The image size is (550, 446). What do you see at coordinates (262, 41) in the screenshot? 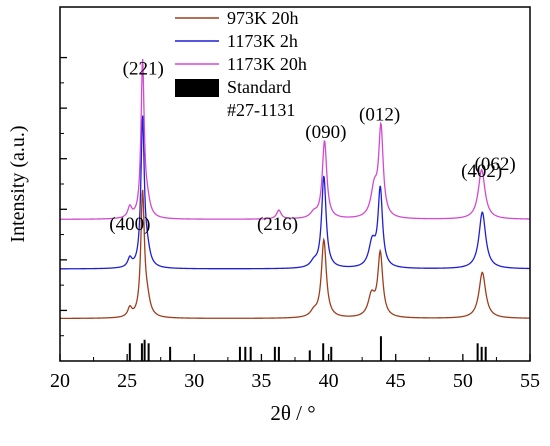
I see `legend-label-1: 1173K 2h` at bounding box center [262, 41].